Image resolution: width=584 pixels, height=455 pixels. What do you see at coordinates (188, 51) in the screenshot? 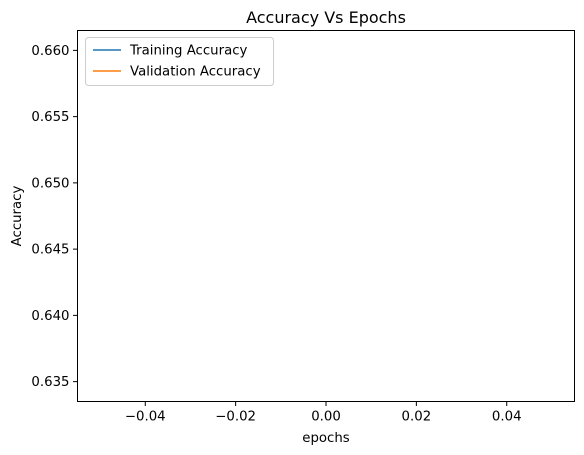
I see `legend-label: Training Accuracy` at bounding box center [188, 51].